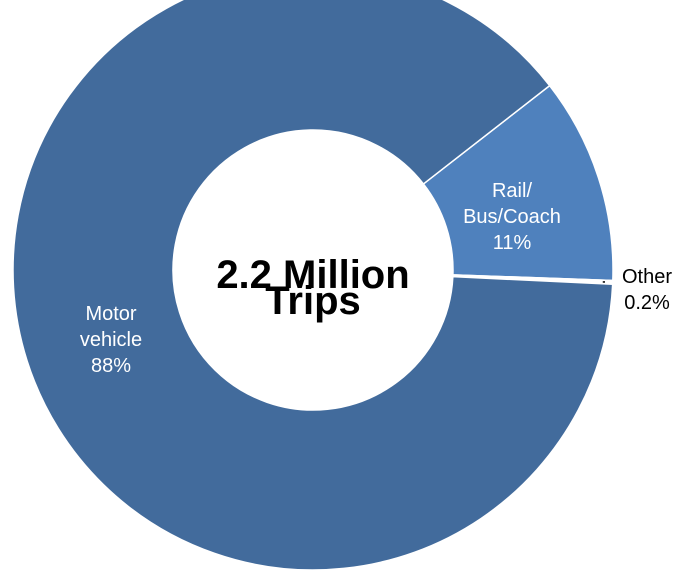 The width and height of the screenshot is (691, 572). I want to click on slice-label-2-line-0: Motor, so click(110, 314).